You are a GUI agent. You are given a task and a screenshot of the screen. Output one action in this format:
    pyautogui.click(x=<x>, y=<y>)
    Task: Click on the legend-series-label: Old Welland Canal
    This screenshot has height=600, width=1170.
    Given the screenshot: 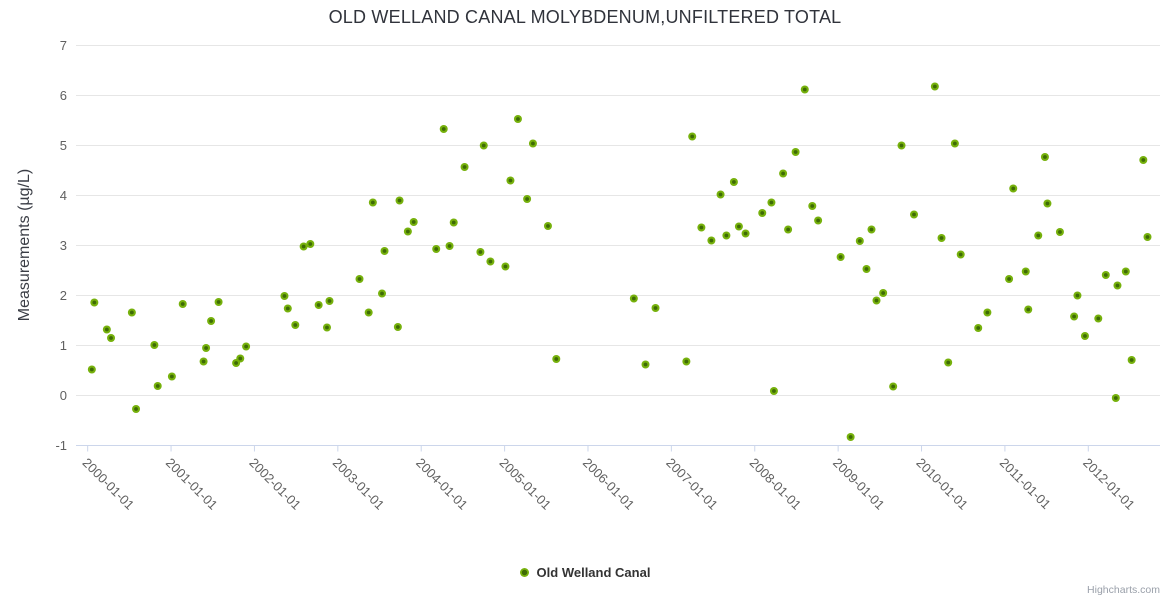 What is the action you would take?
    pyautogui.click(x=593, y=572)
    